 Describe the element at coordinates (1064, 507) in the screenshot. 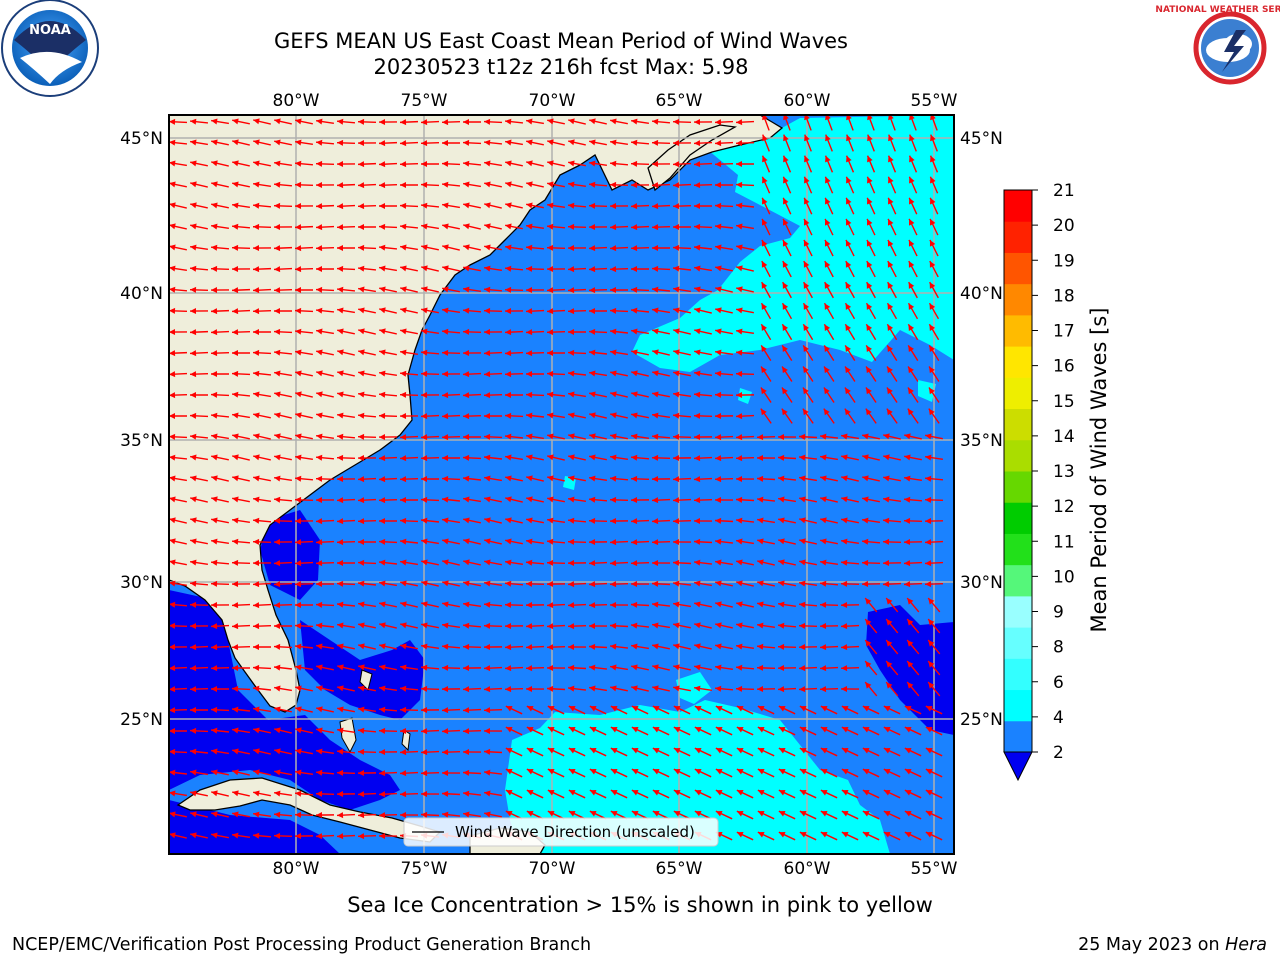

I see `colorbar-tick-label: 12` at that location.